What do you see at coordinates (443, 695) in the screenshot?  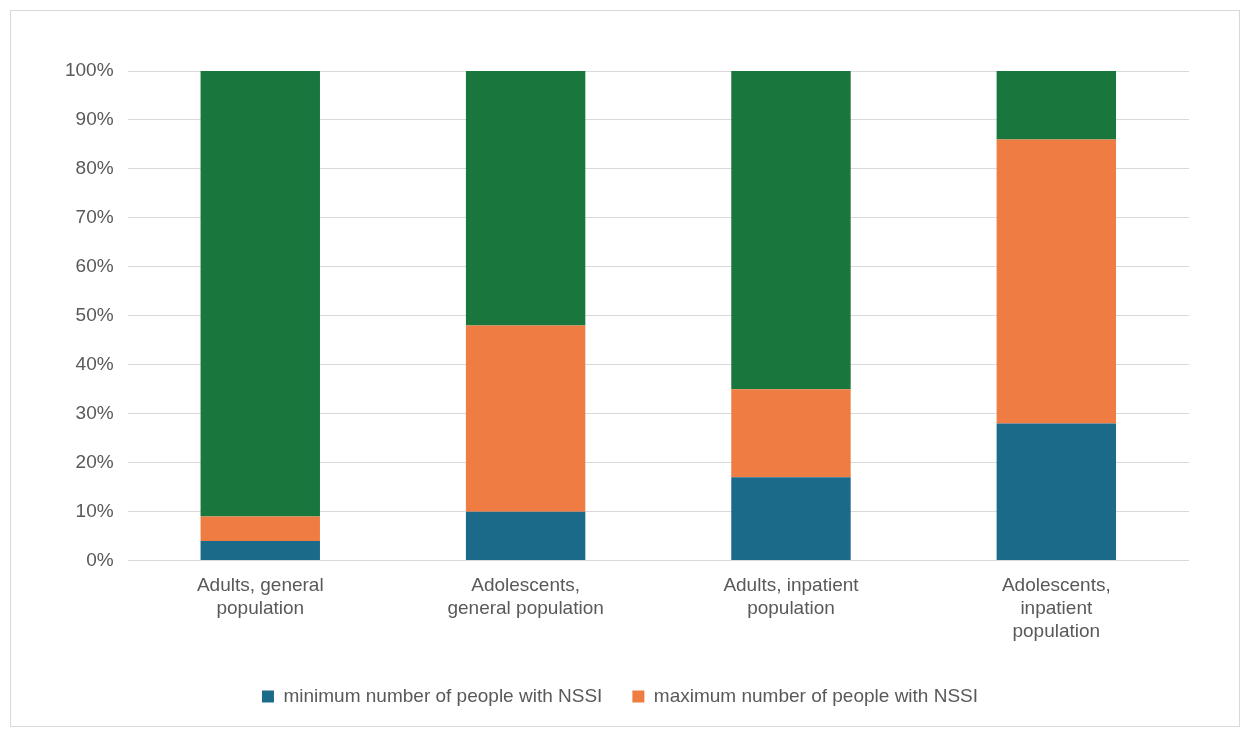 I see `legend-label: minimum number of people with NSSI` at bounding box center [443, 695].